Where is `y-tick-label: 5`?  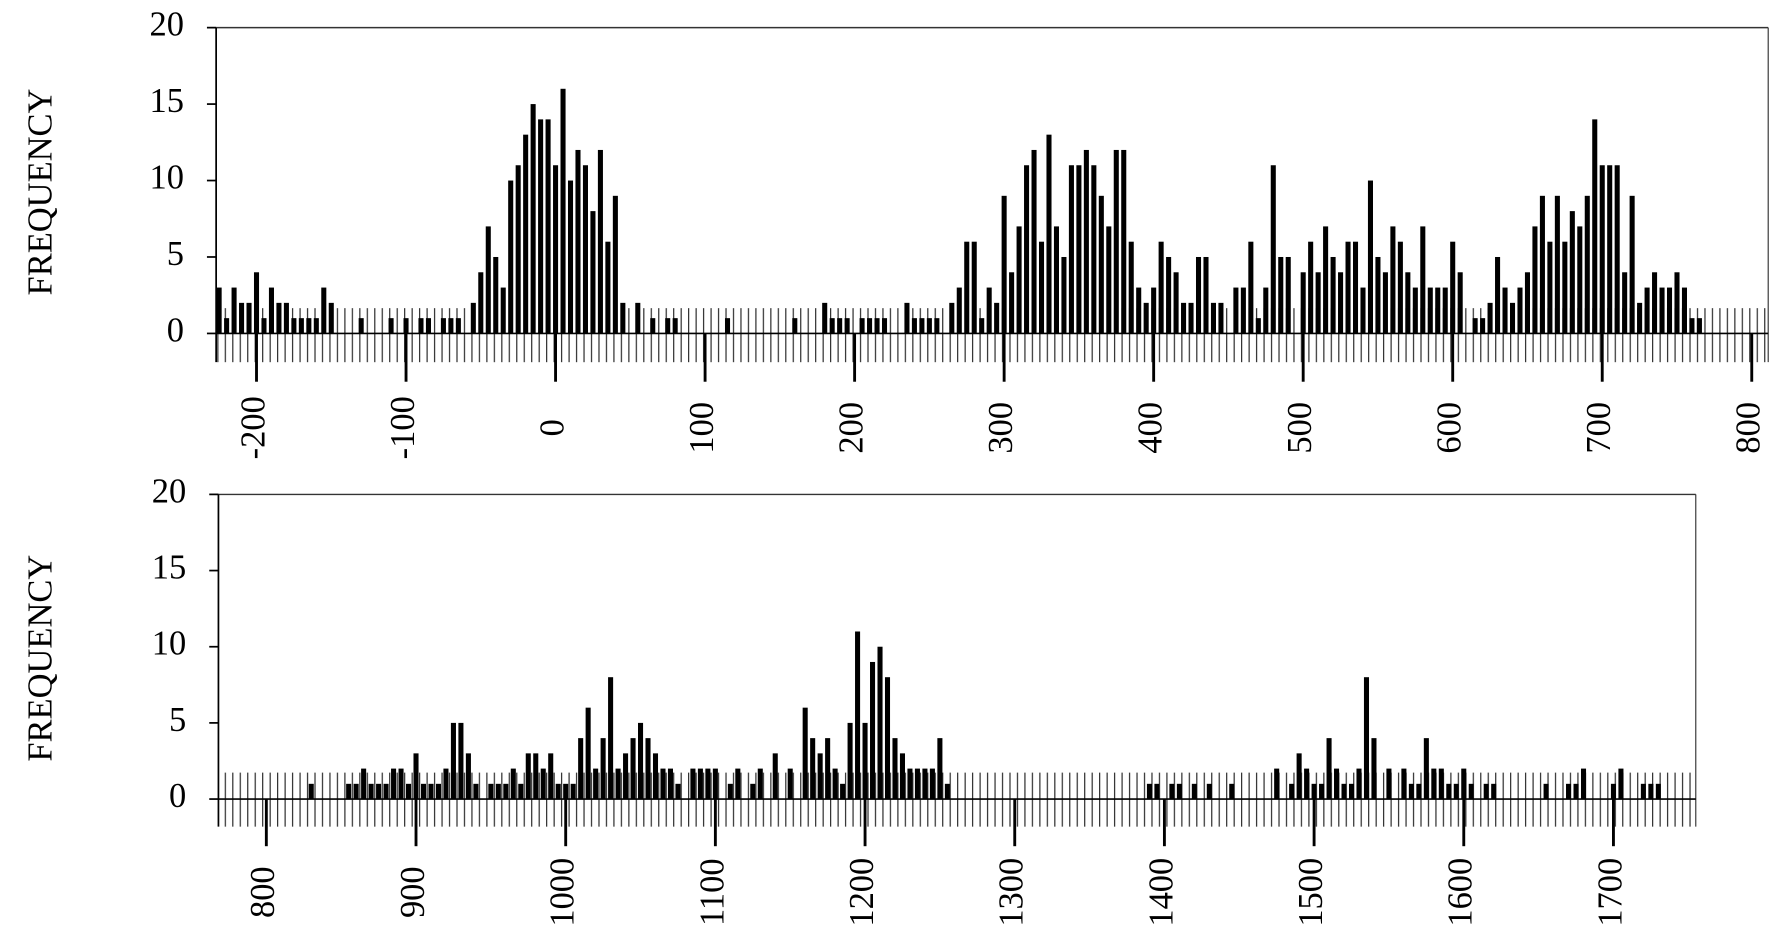 y-tick-label: 5 is located at coordinates (175, 254).